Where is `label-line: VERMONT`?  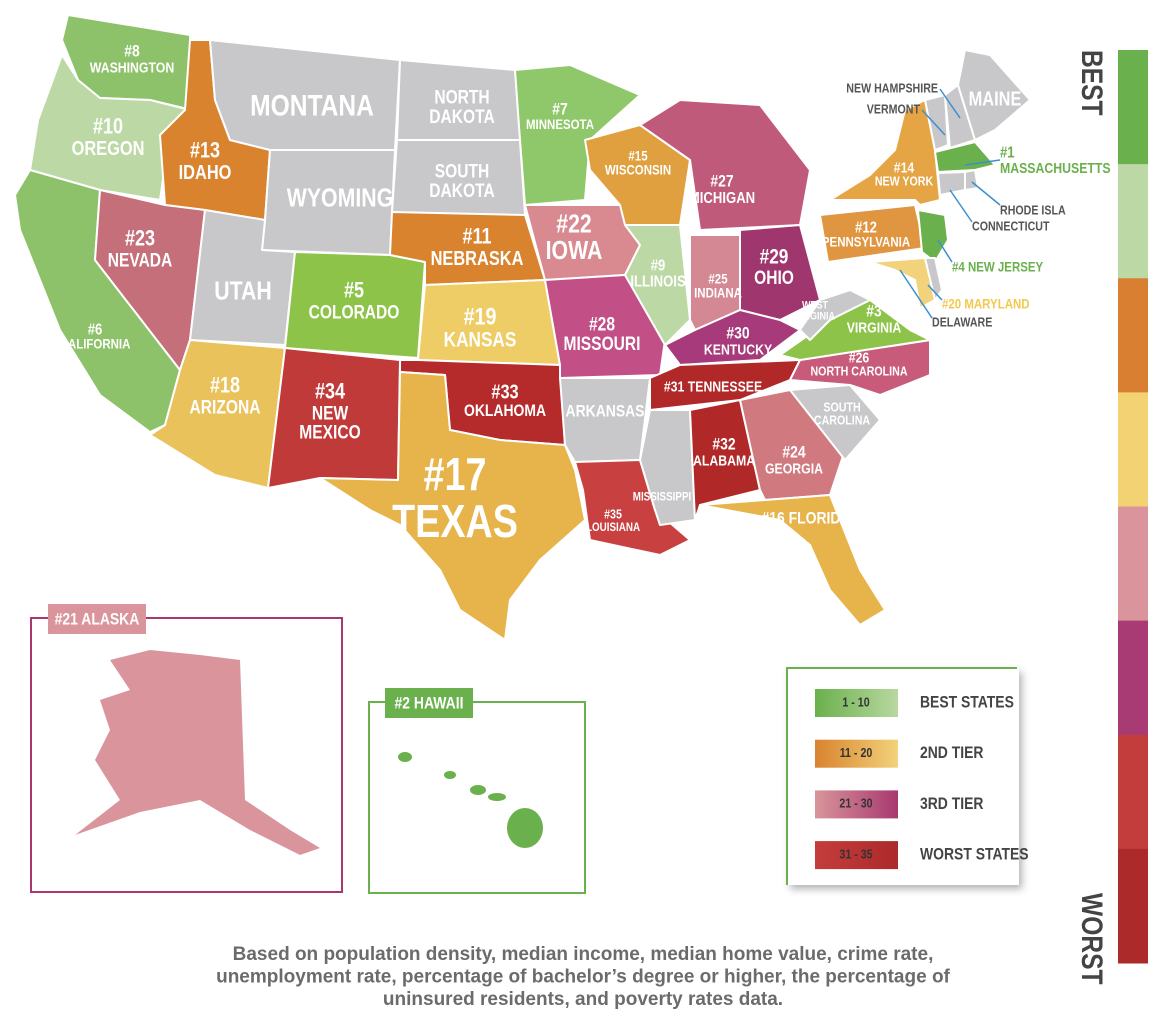
label-line: VERMONT is located at coordinates (894, 108).